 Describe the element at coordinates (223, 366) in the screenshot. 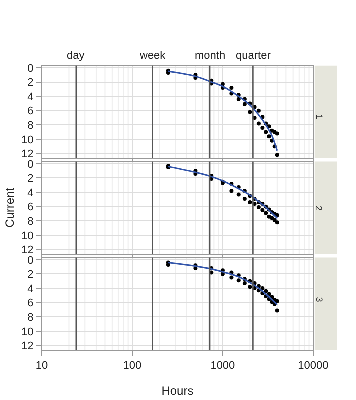

I see `x-tick-label: 1000` at that location.